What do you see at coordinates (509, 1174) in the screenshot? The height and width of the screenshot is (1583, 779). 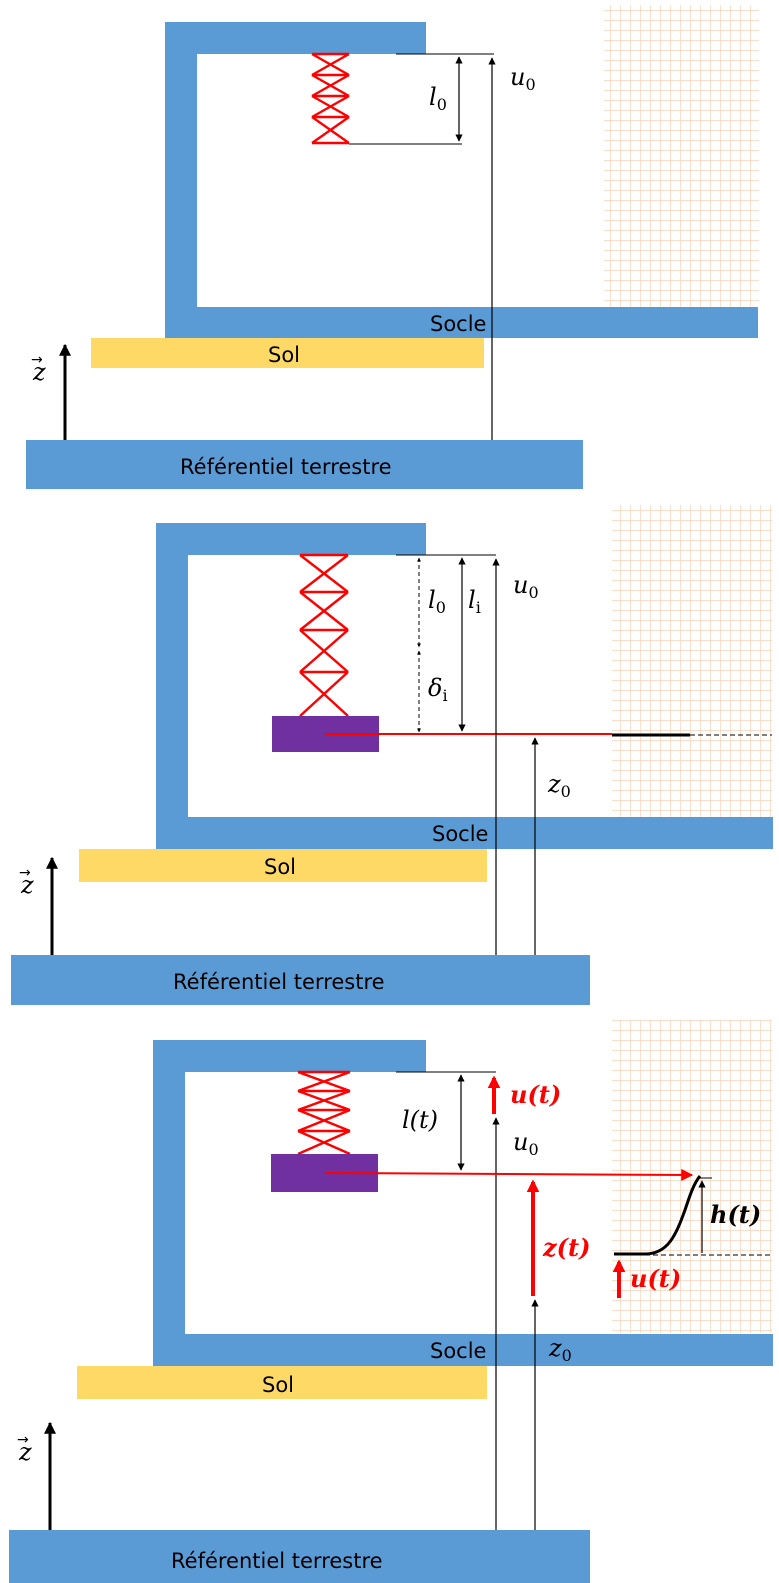 I see `position-line` at bounding box center [509, 1174].